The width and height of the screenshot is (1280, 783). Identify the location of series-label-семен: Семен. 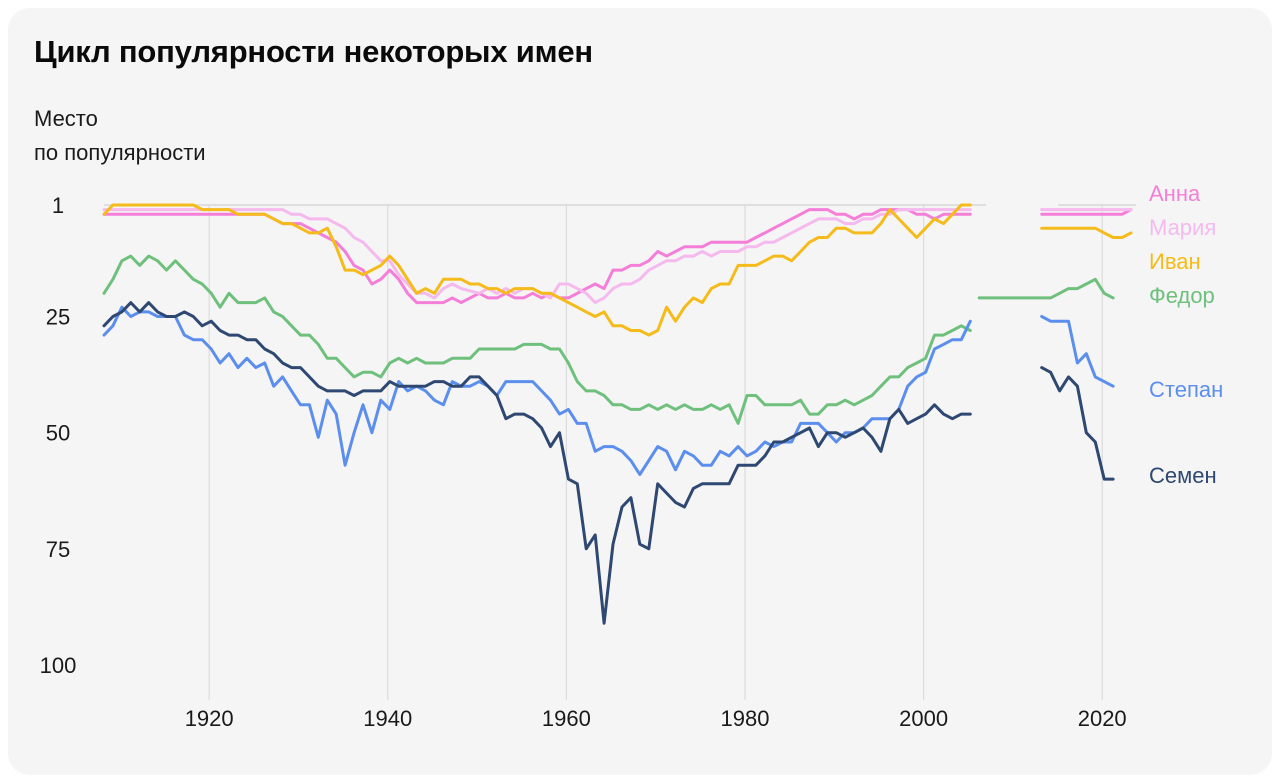
(1183, 475).